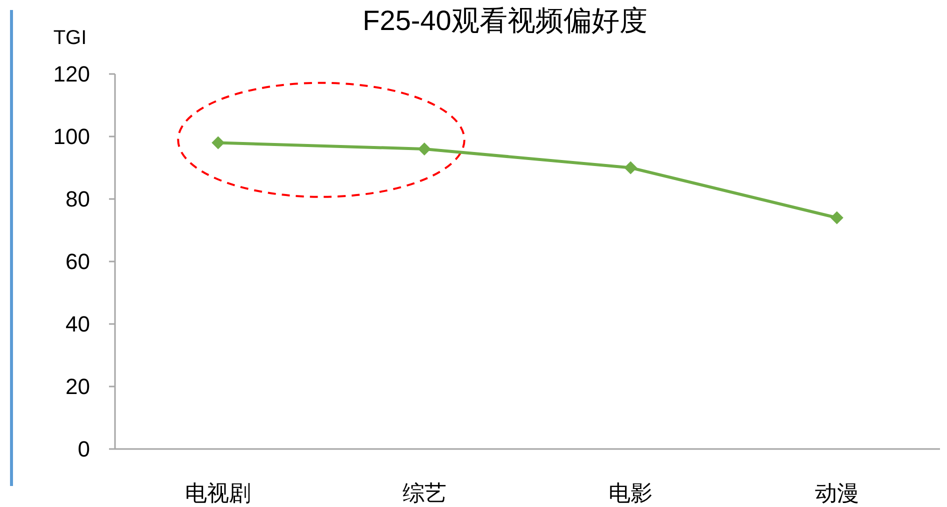 Image resolution: width=947 pixels, height=507 pixels. Describe the element at coordinates (71, 74) in the screenshot. I see `ytick: 120` at that location.